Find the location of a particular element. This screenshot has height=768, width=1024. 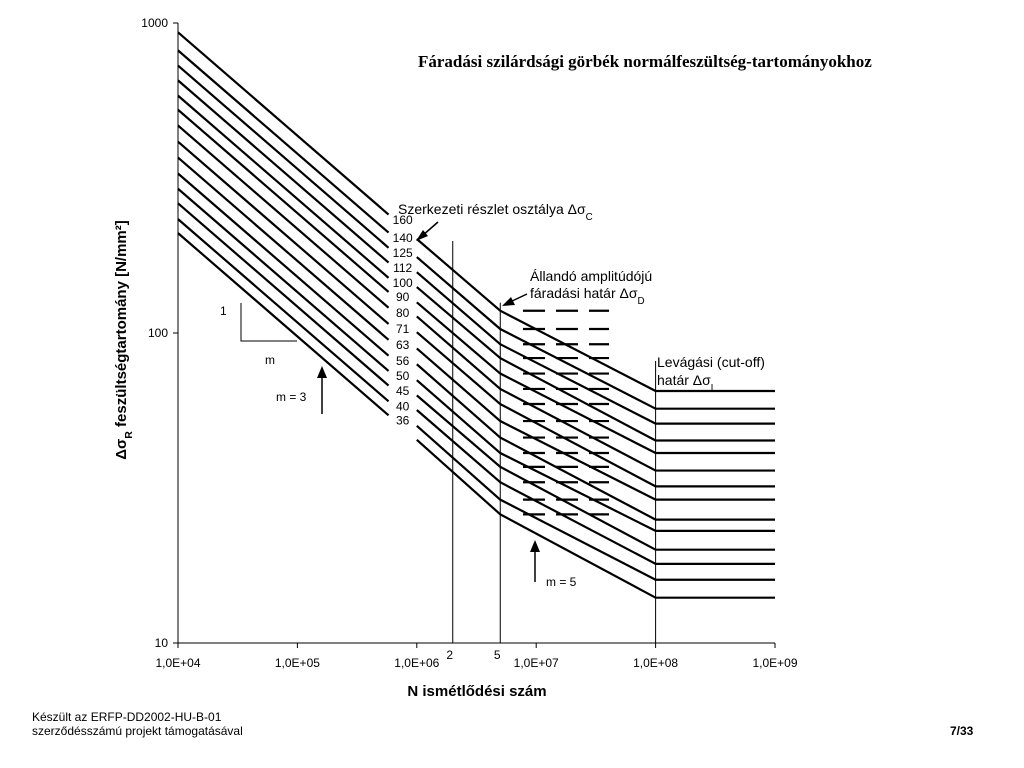

sn-curve-160-low is located at coordinates (595, 315).